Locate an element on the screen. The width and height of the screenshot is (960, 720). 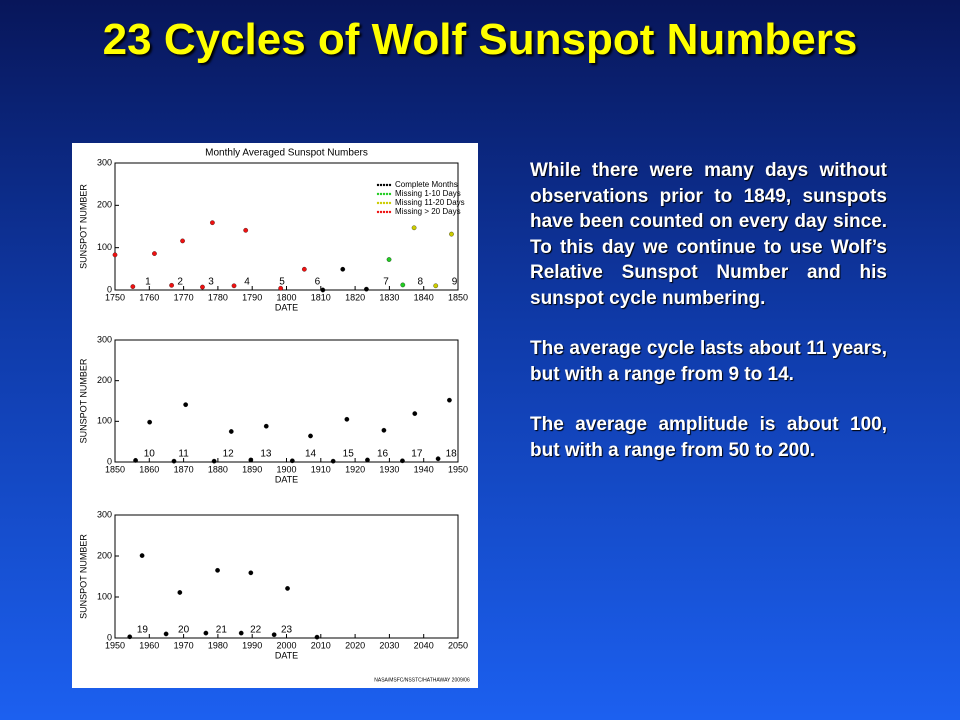
cycle-label: 3 is located at coordinates (211, 282).